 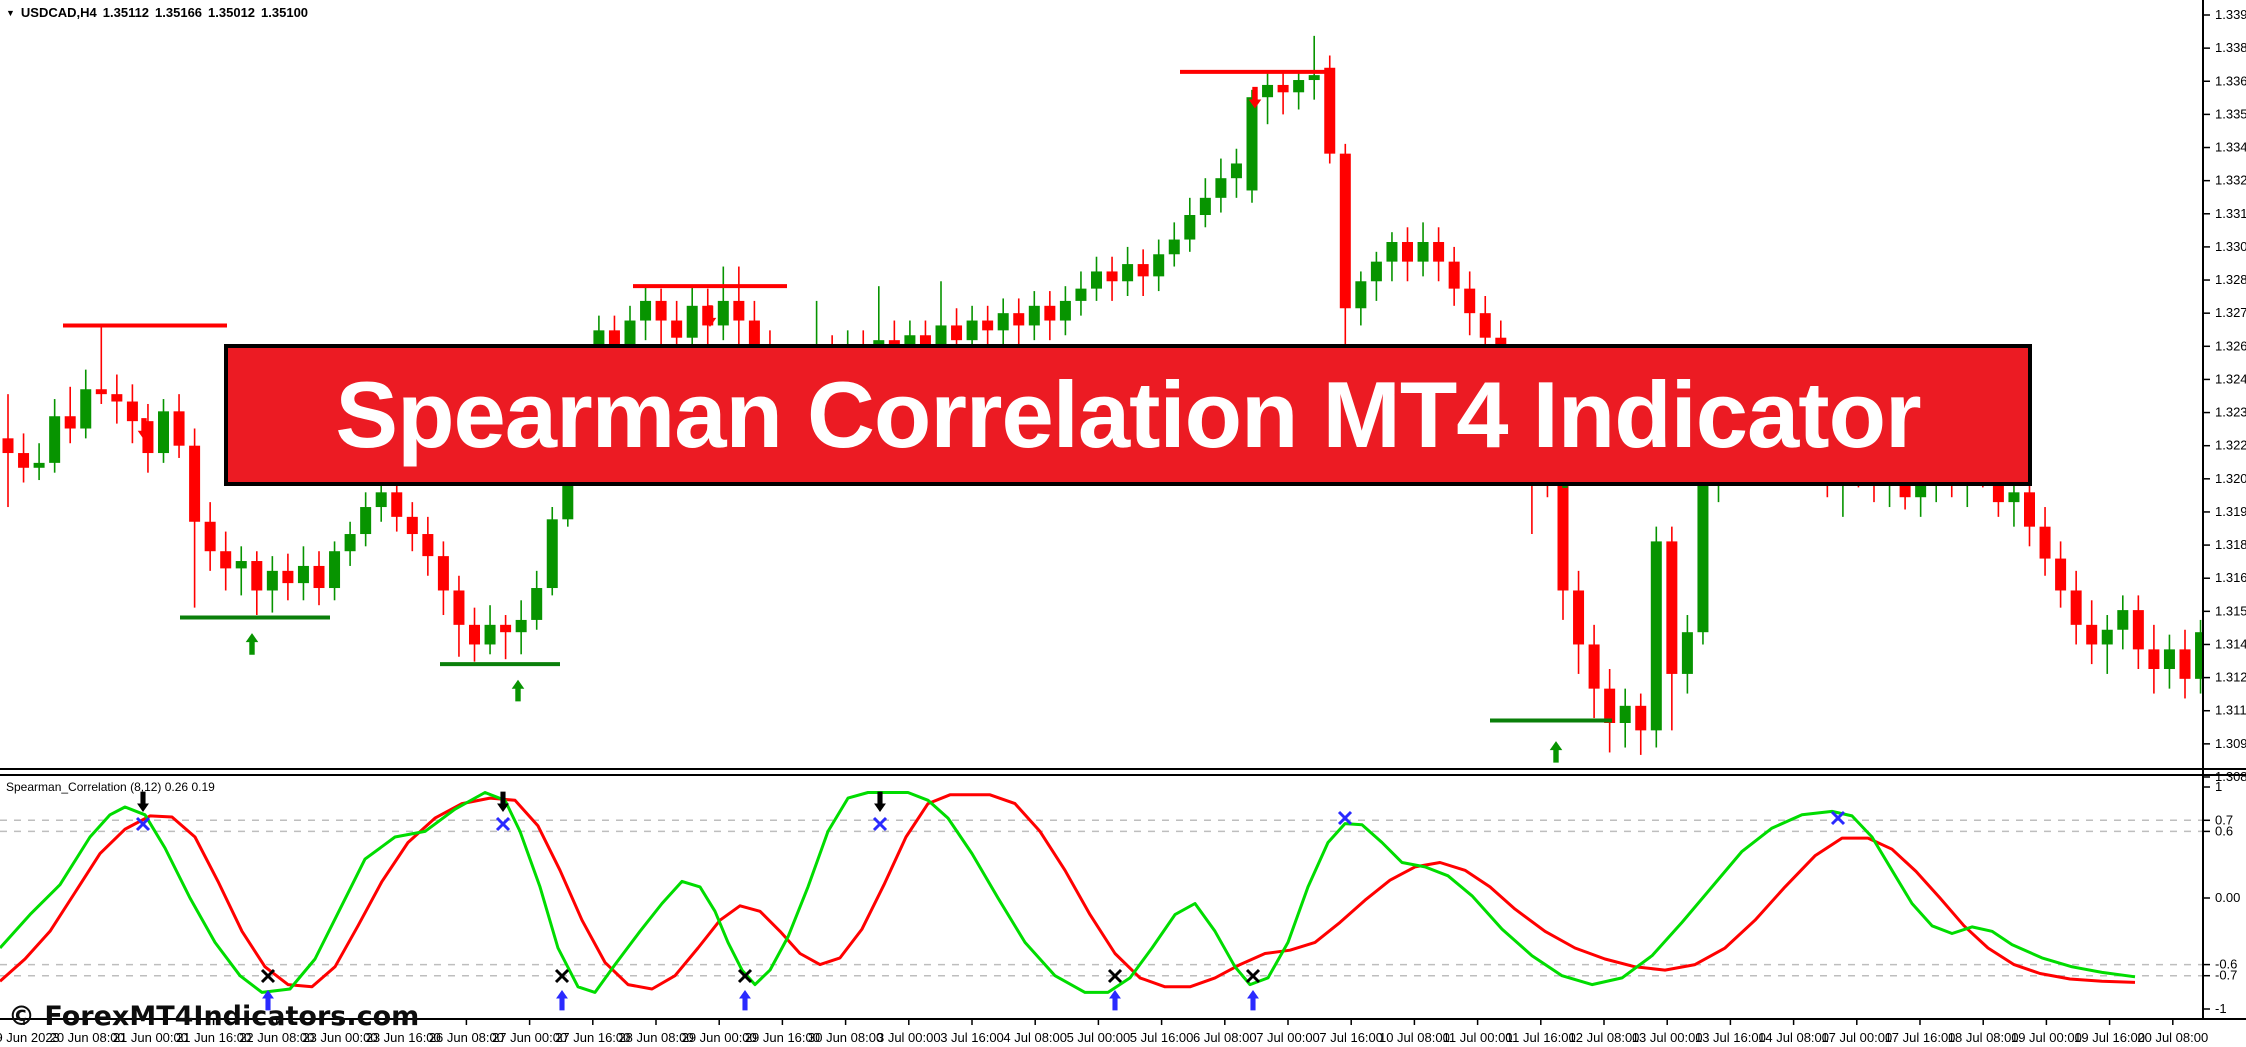 I want to click on price-tick-label: 1.33830, so click(x=2230, y=47).